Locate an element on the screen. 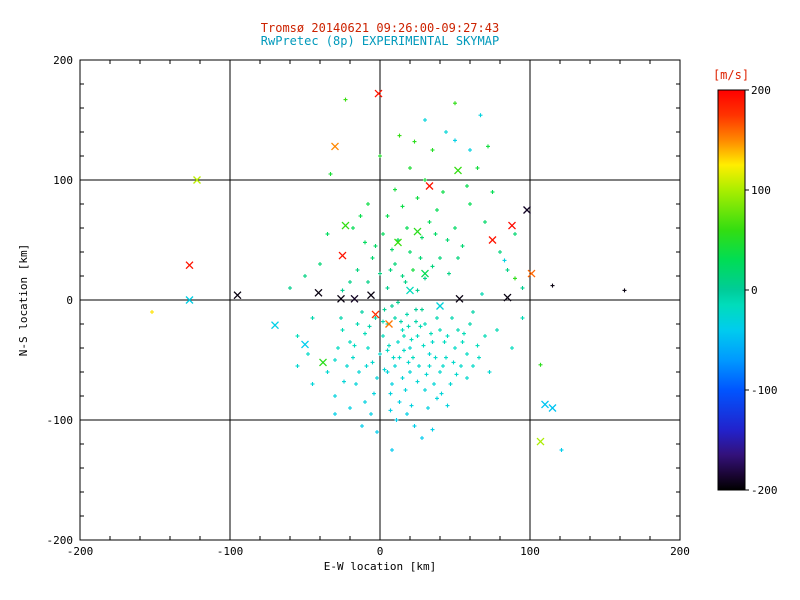  colorbar-unit-label: [m/s] is located at coordinates (731, 75).